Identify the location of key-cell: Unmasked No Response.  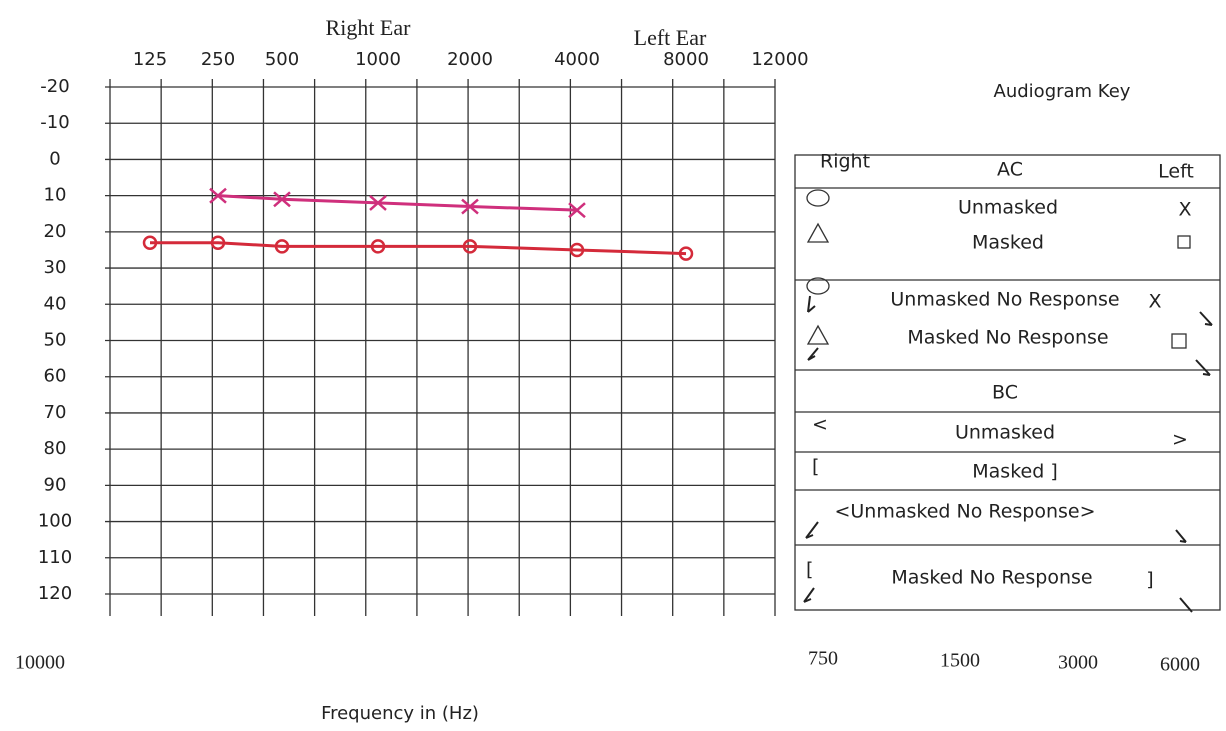
(1004, 300).